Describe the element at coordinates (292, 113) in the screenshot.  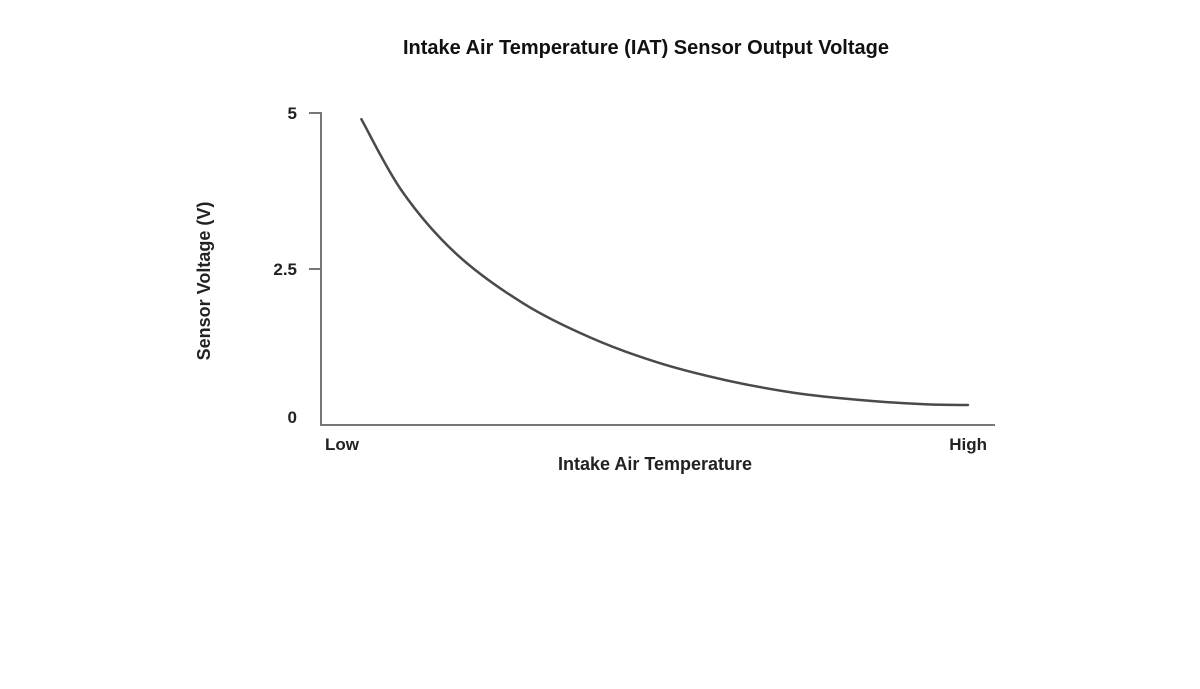
I see `y-tick-label: 5` at that location.